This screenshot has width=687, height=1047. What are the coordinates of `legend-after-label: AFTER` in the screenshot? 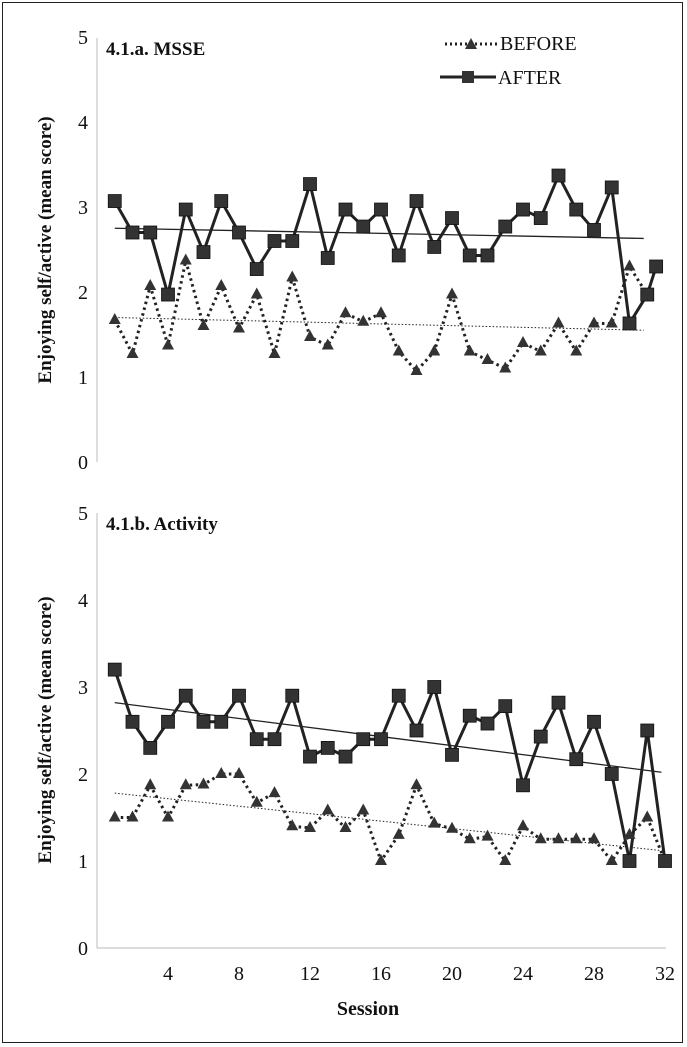 It's located at (530, 78).